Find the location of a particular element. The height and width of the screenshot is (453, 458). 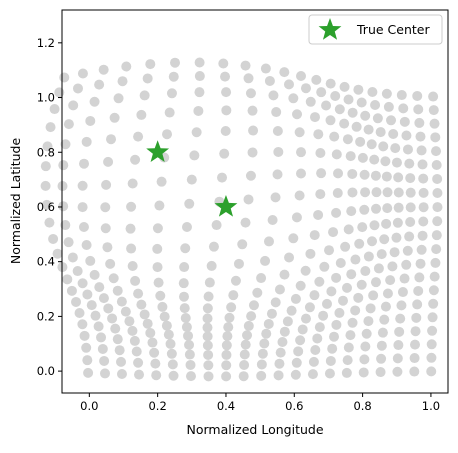

y-tick-label: 0.4 is located at coordinates (46, 262).